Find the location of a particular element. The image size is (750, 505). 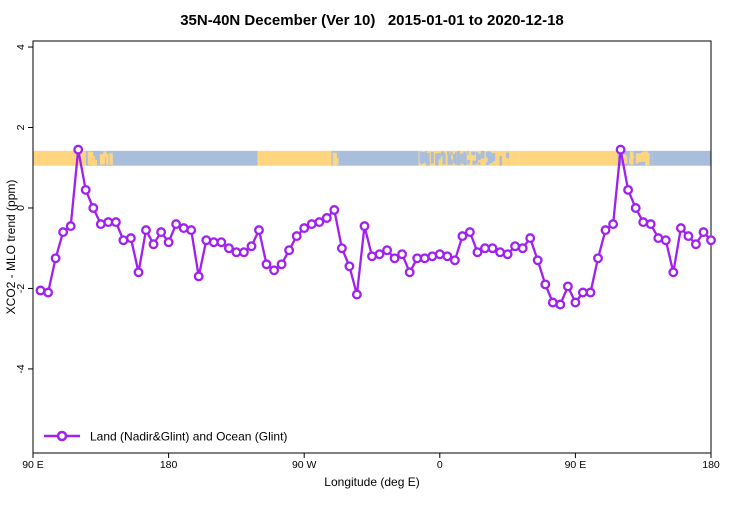

y-tick-label: -2 is located at coordinates (21, 288).